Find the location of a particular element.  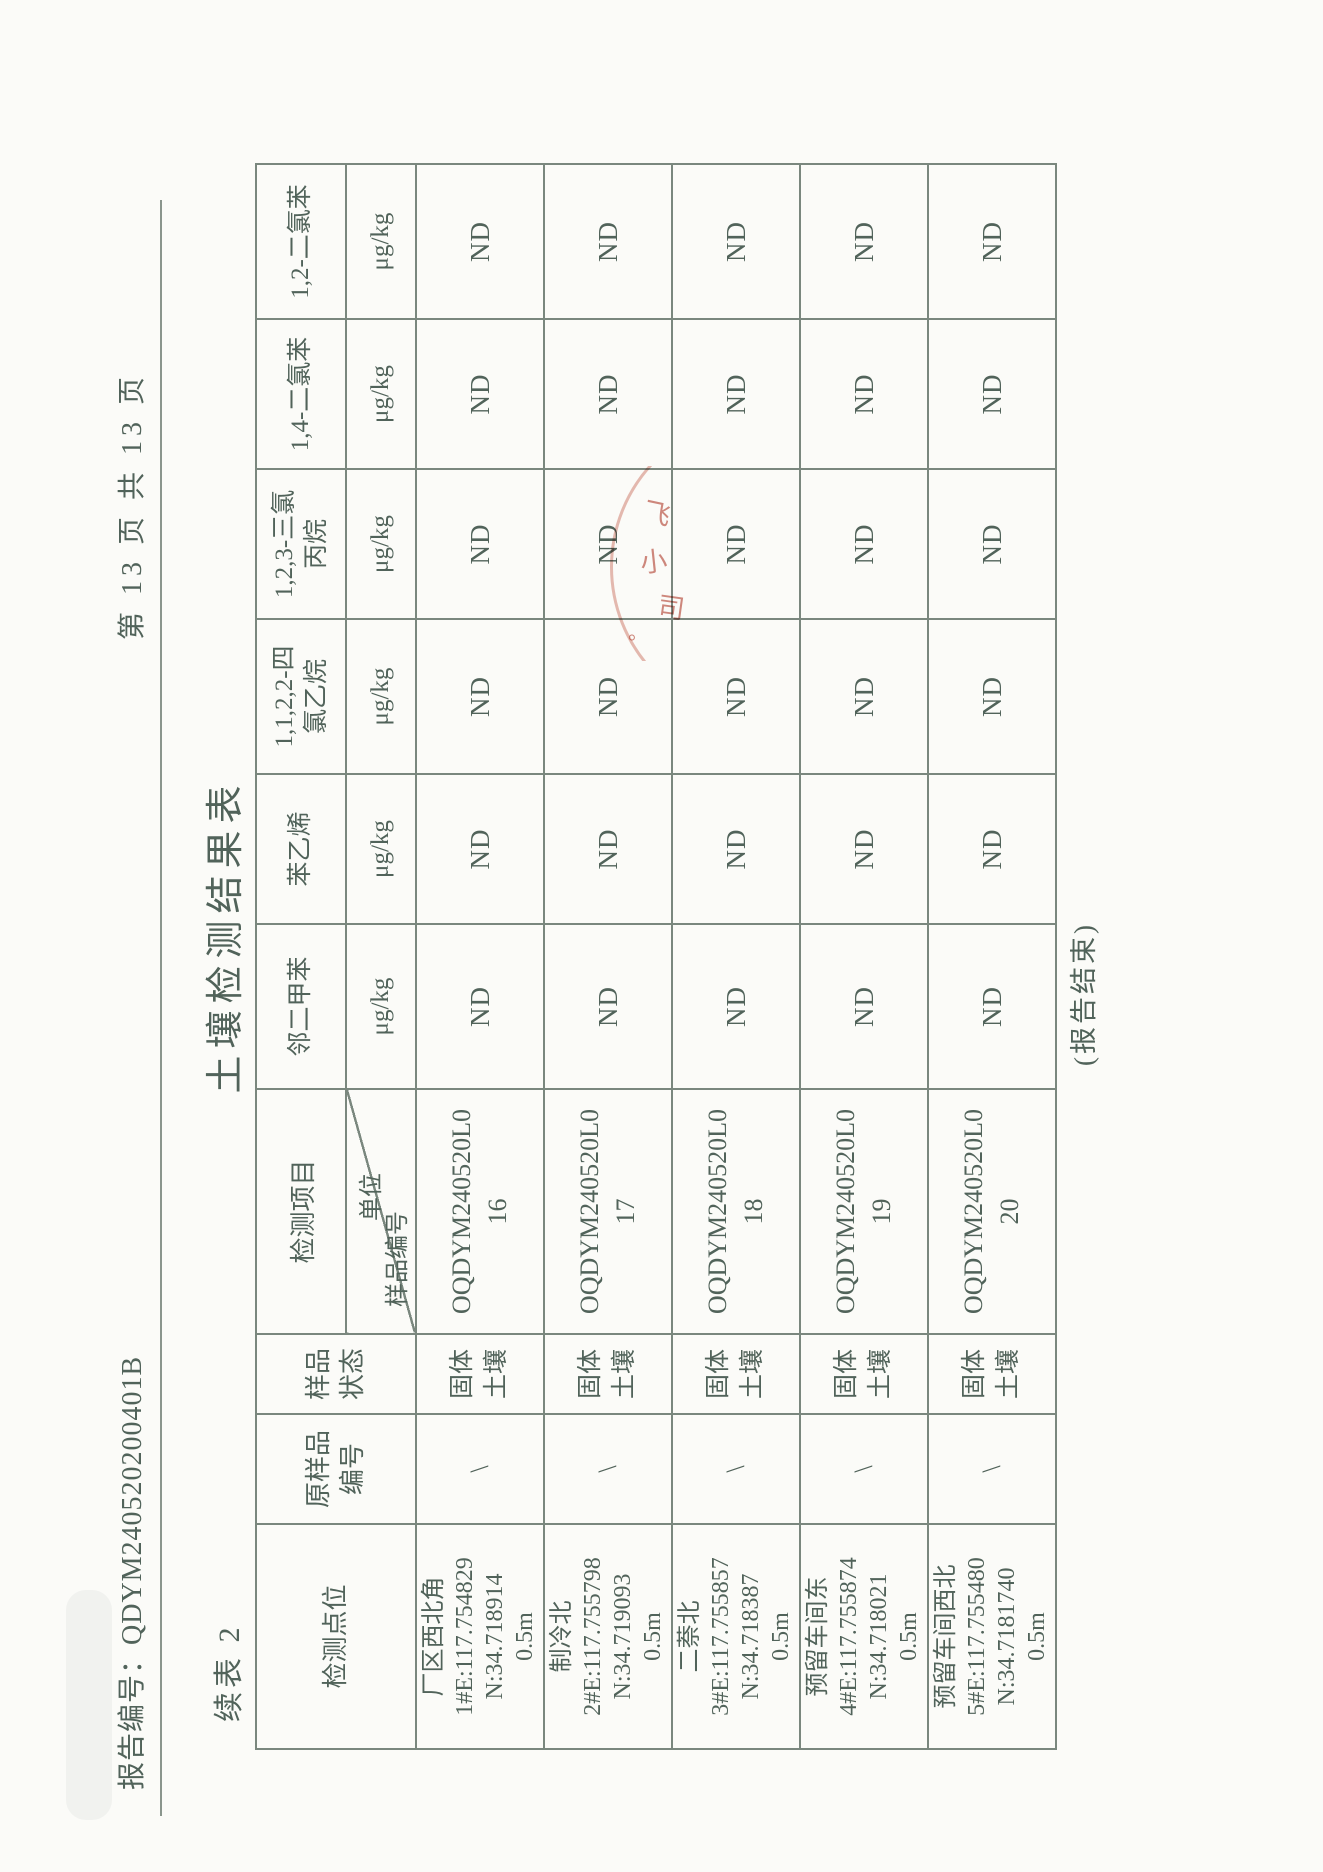

col-header-location: 检测点位 is located at coordinates (336, 1636).